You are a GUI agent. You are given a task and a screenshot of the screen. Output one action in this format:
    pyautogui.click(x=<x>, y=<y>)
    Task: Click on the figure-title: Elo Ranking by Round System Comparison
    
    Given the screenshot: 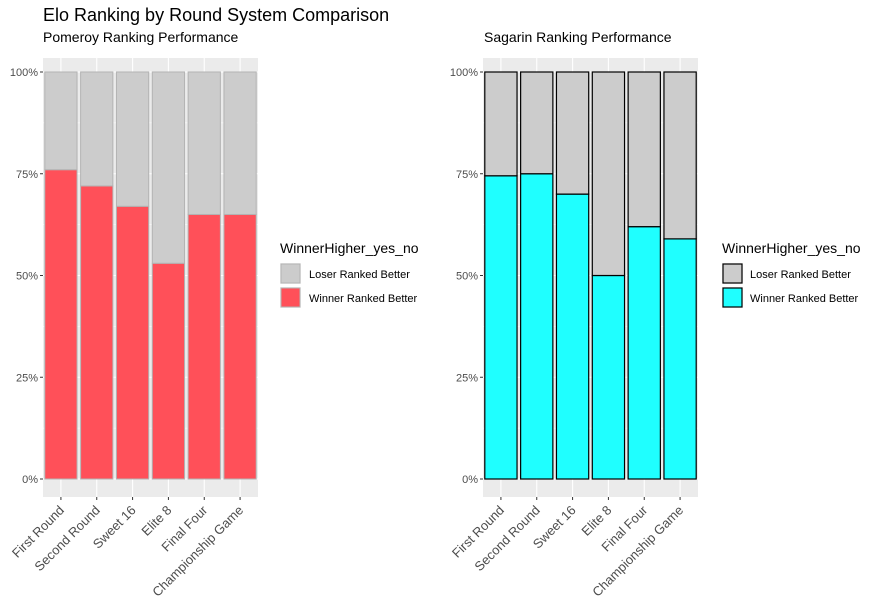 What is the action you would take?
    pyautogui.click(x=216, y=15)
    